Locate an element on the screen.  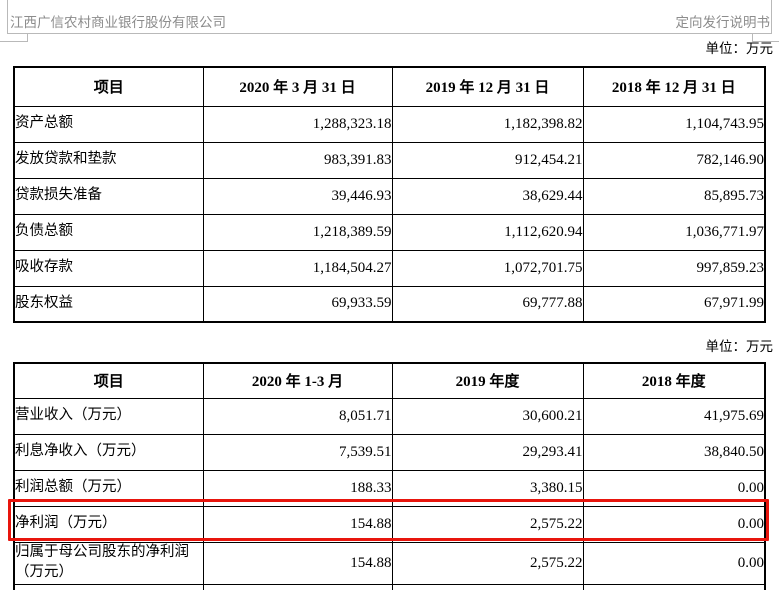
cell-value: 38,629.44 is located at coordinates (487, 196).